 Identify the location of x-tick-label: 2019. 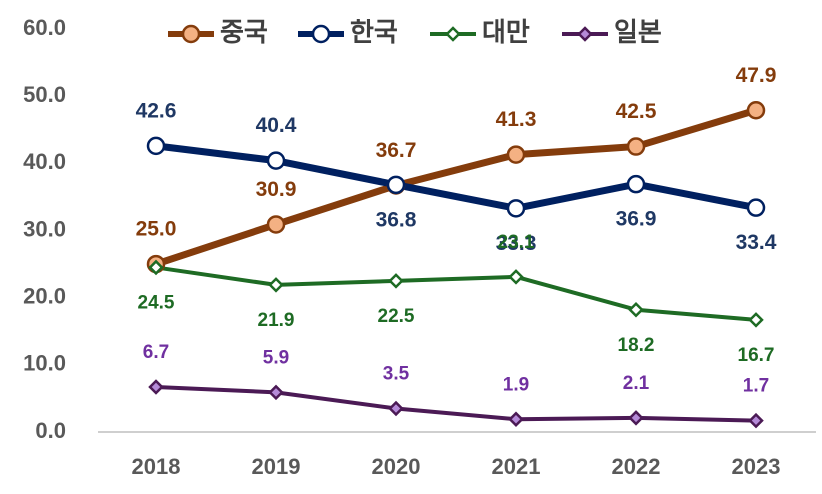
(276, 466).